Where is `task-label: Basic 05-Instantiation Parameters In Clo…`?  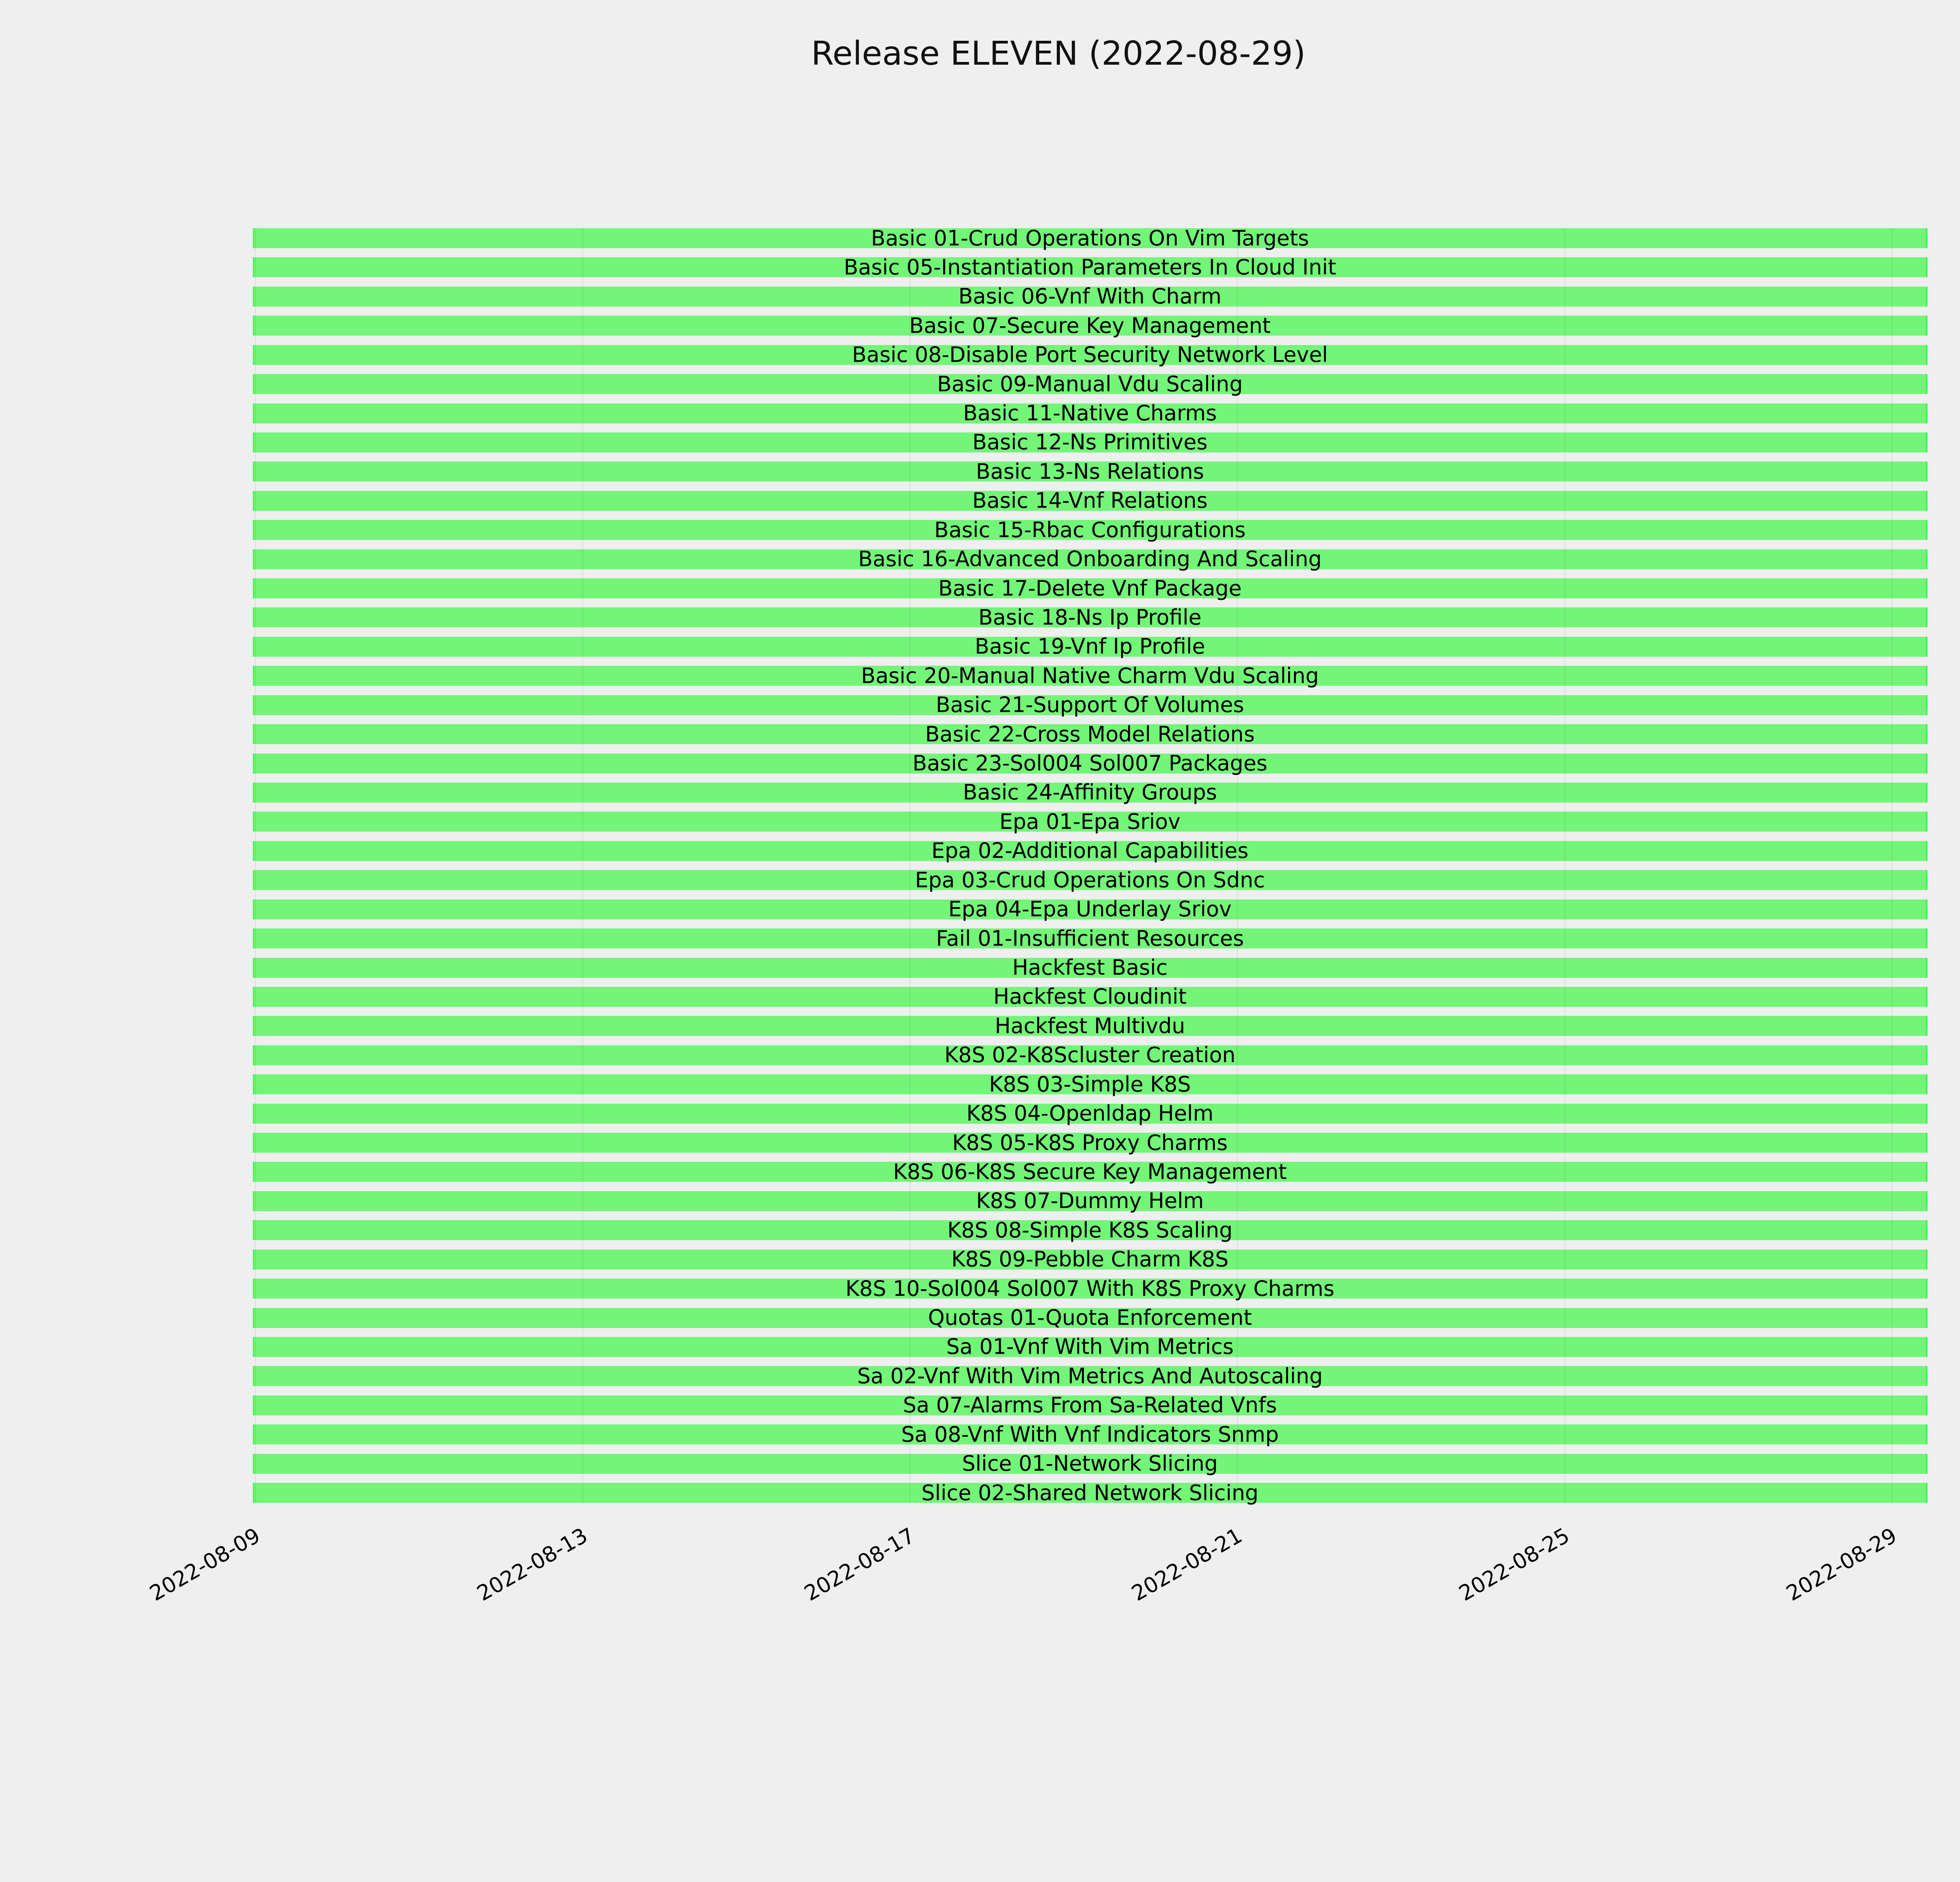 task-label: Basic 05-Instantiation Parameters In Clo… is located at coordinates (1090, 267).